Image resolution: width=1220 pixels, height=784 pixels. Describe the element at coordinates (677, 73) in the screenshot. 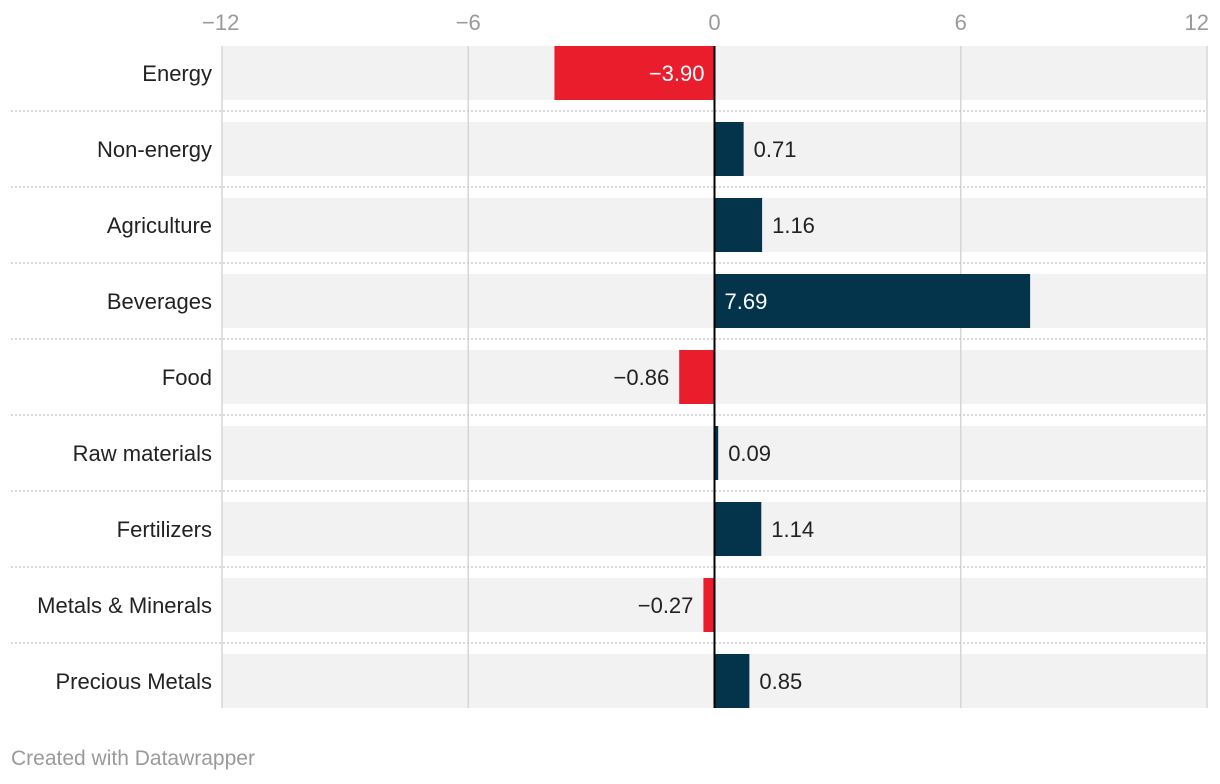

I see `value-label: −3.90` at that location.